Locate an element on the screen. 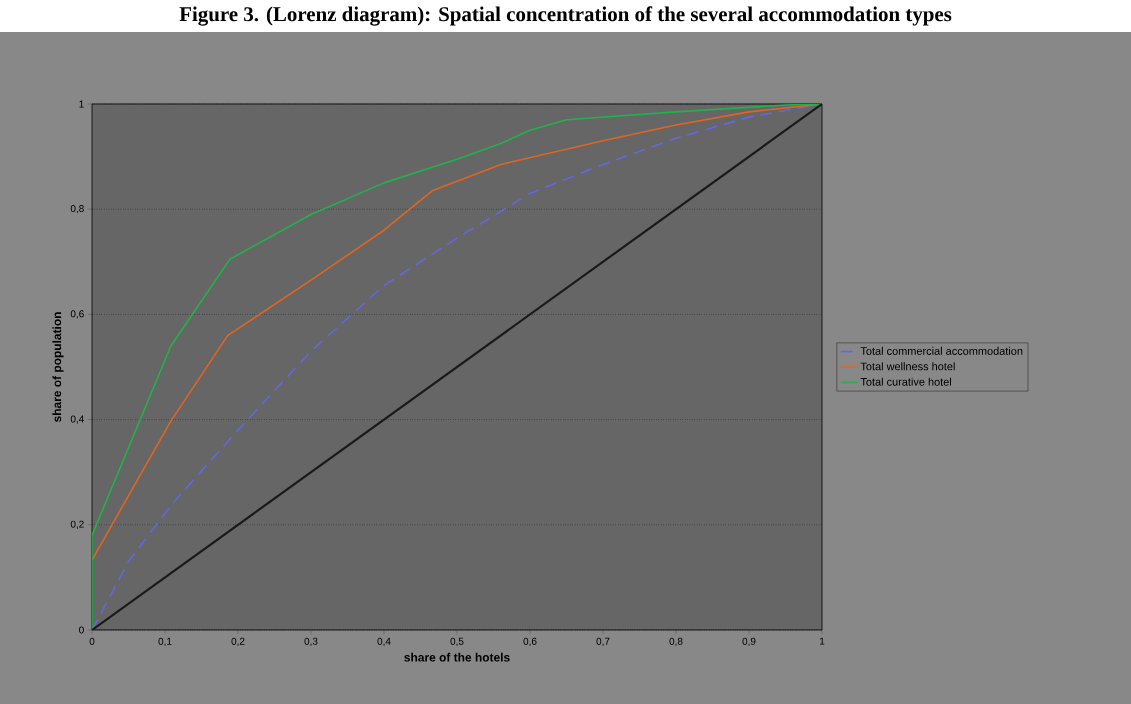 The height and width of the screenshot is (704, 1131). y-tick-label: 0 is located at coordinates (81, 630).